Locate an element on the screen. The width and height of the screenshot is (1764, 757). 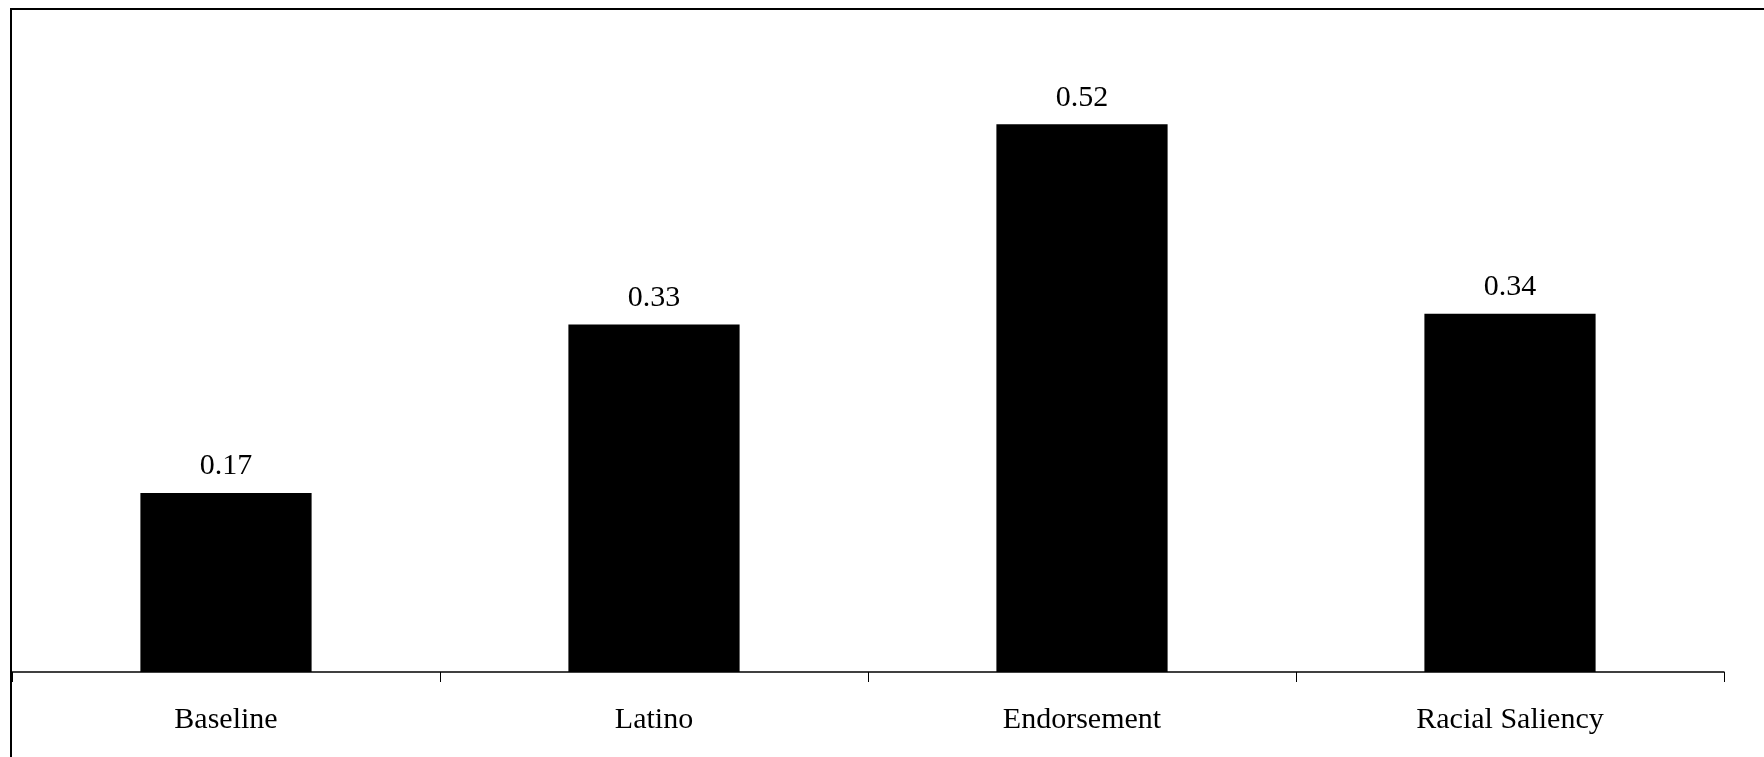
x-tick-label: Baseline is located at coordinates (226, 717).